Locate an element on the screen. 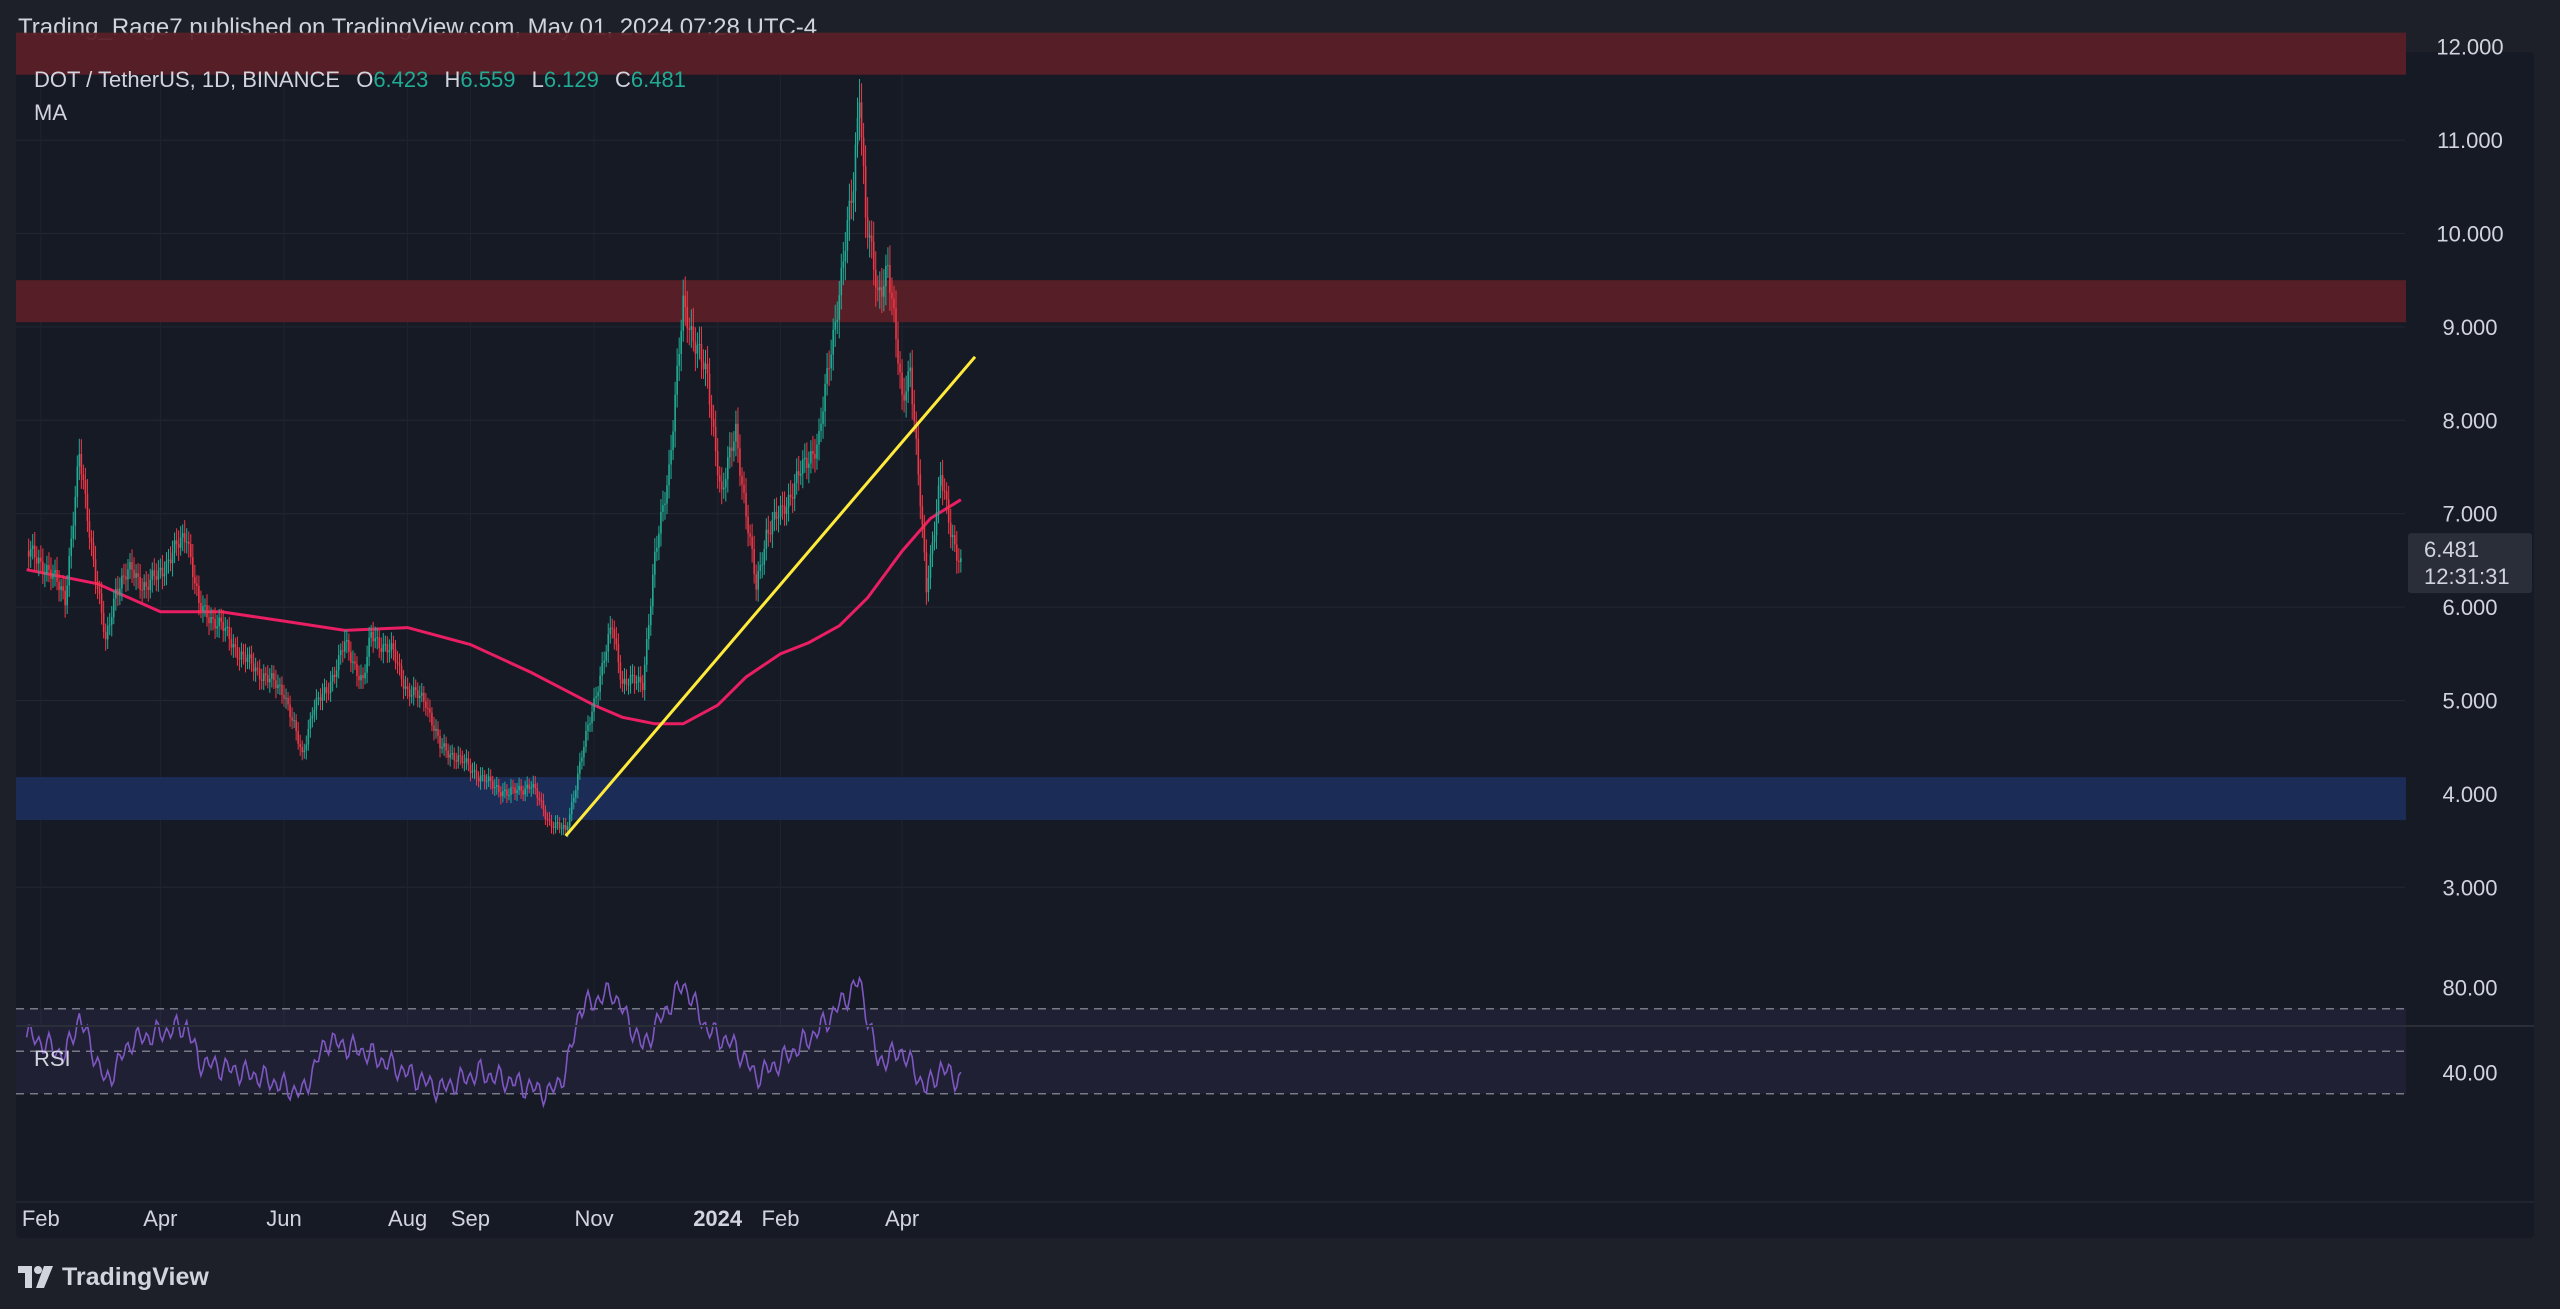  rsi-tick-label: 40.00 is located at coordinates (2469, 1073).